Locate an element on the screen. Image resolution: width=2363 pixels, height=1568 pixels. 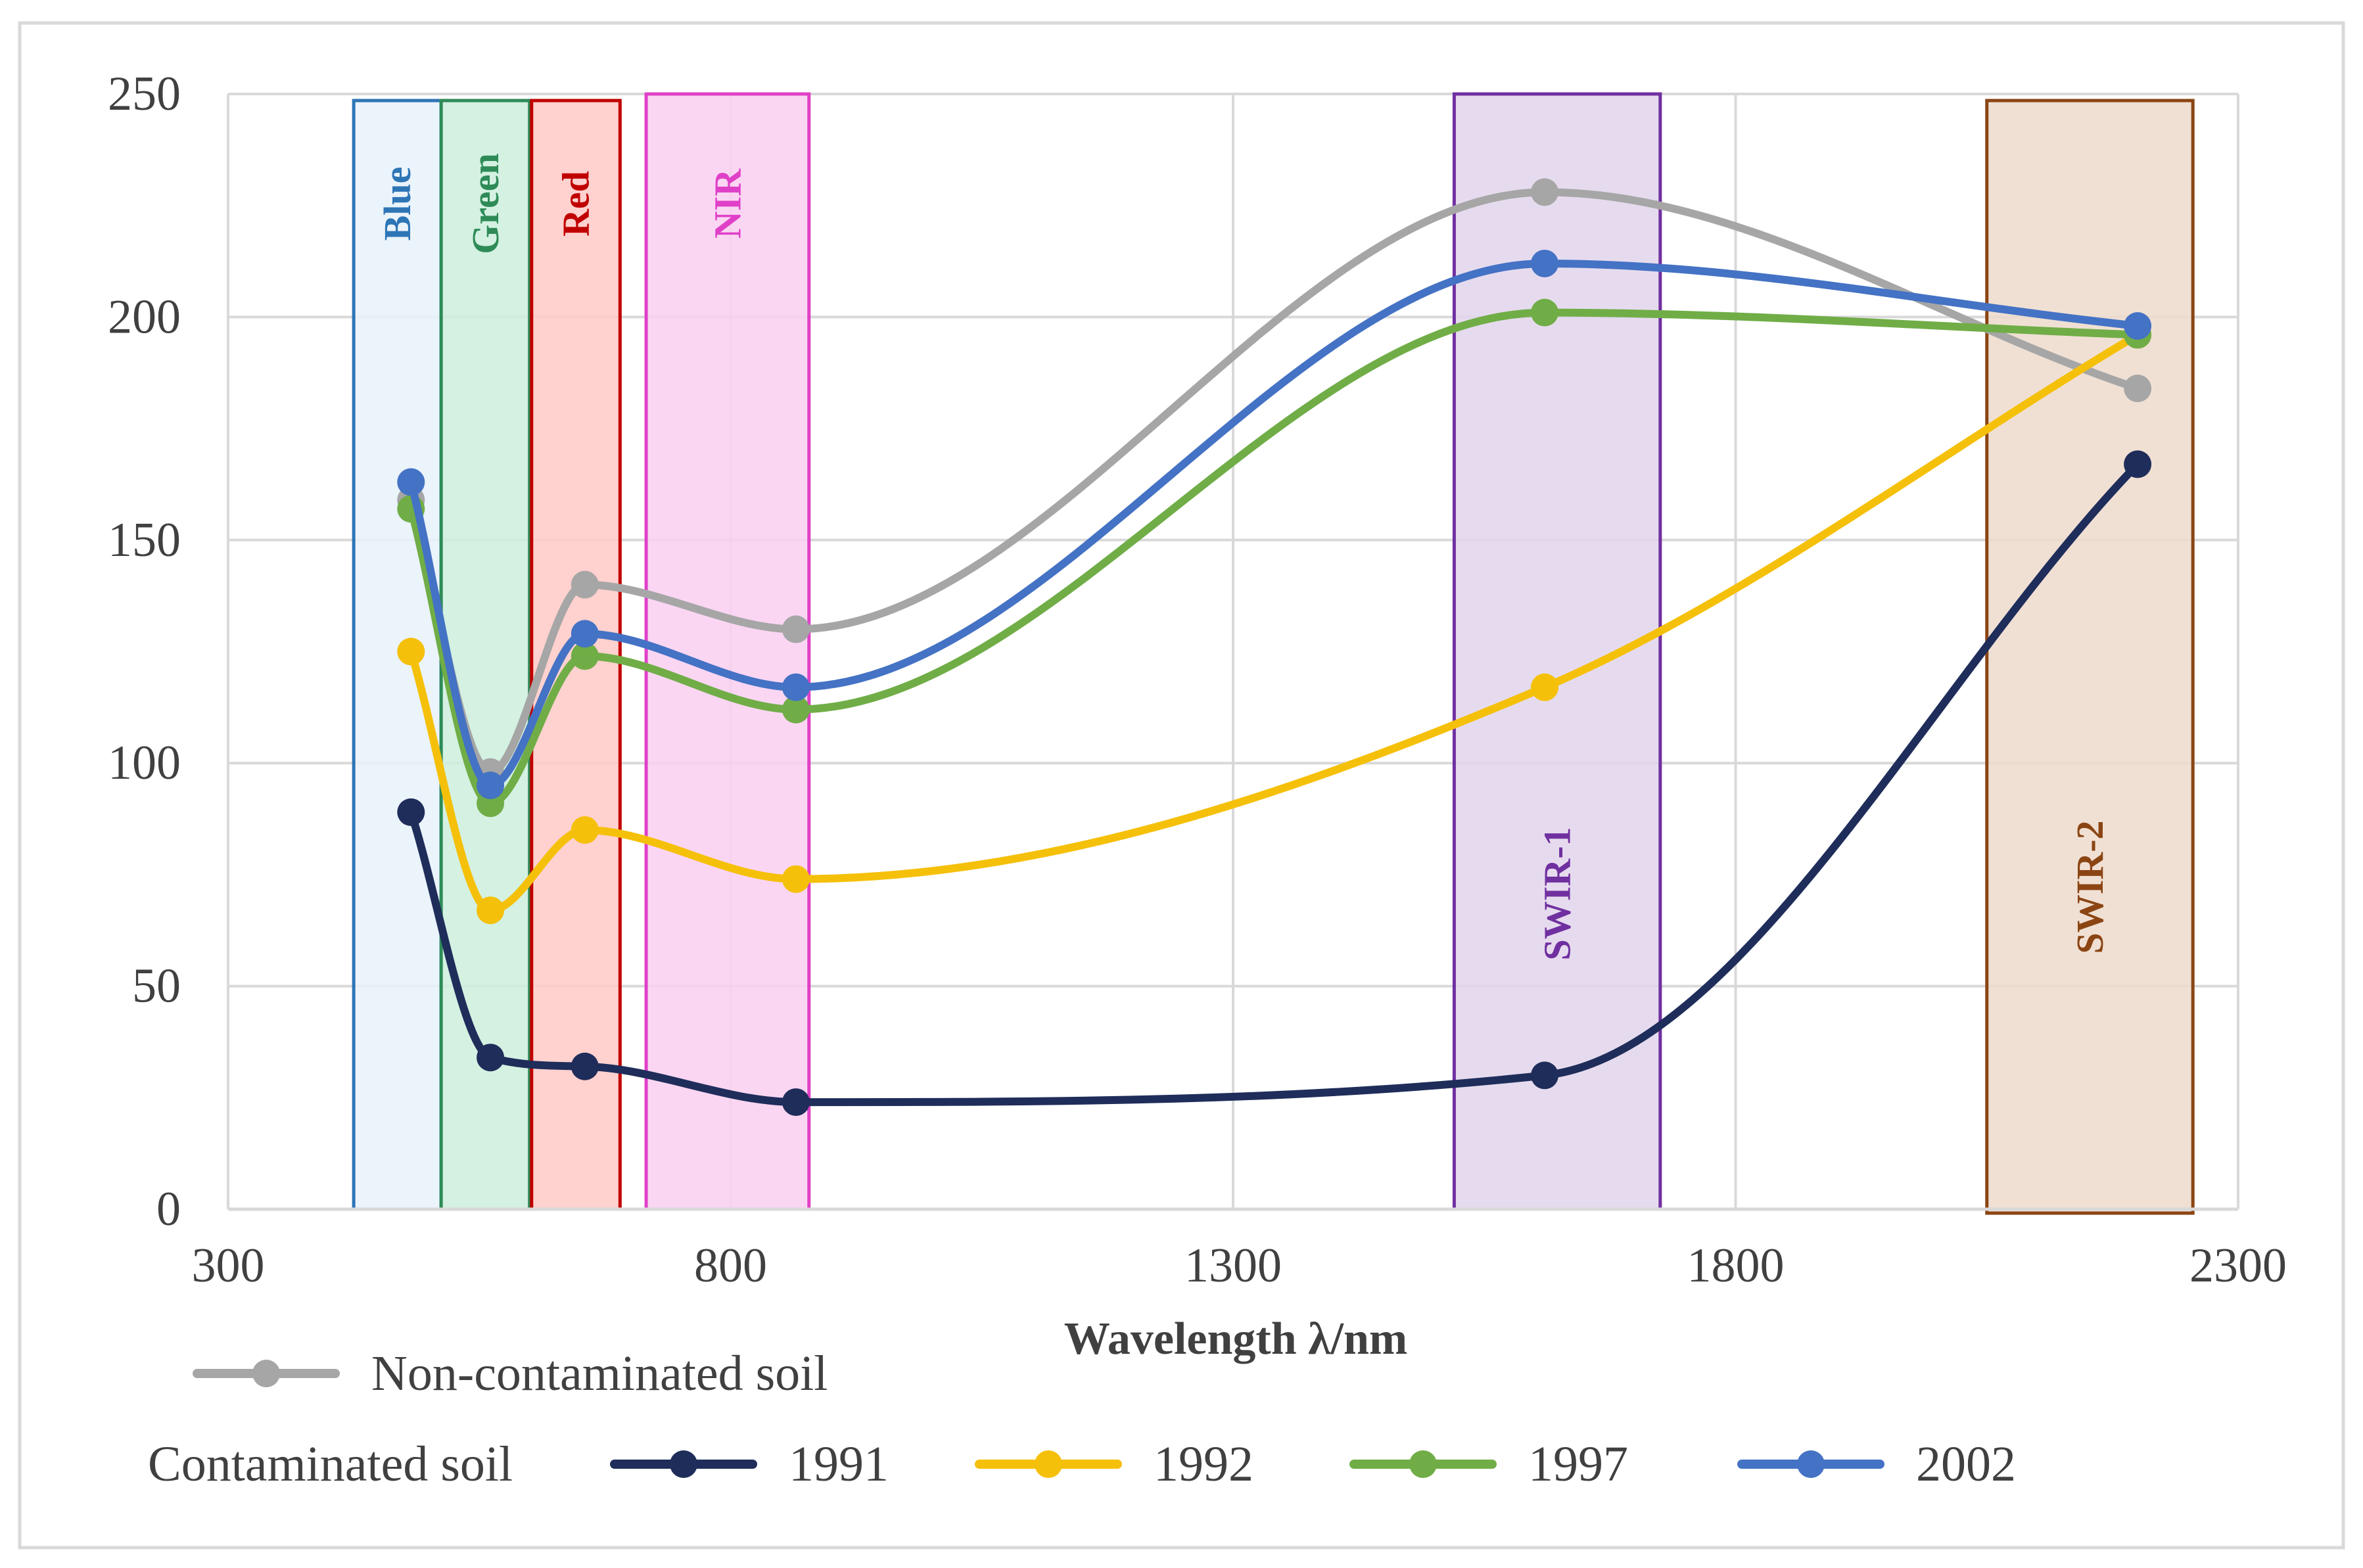
legend-item-2002: 2002 is located at coordinates (1877, 1464).